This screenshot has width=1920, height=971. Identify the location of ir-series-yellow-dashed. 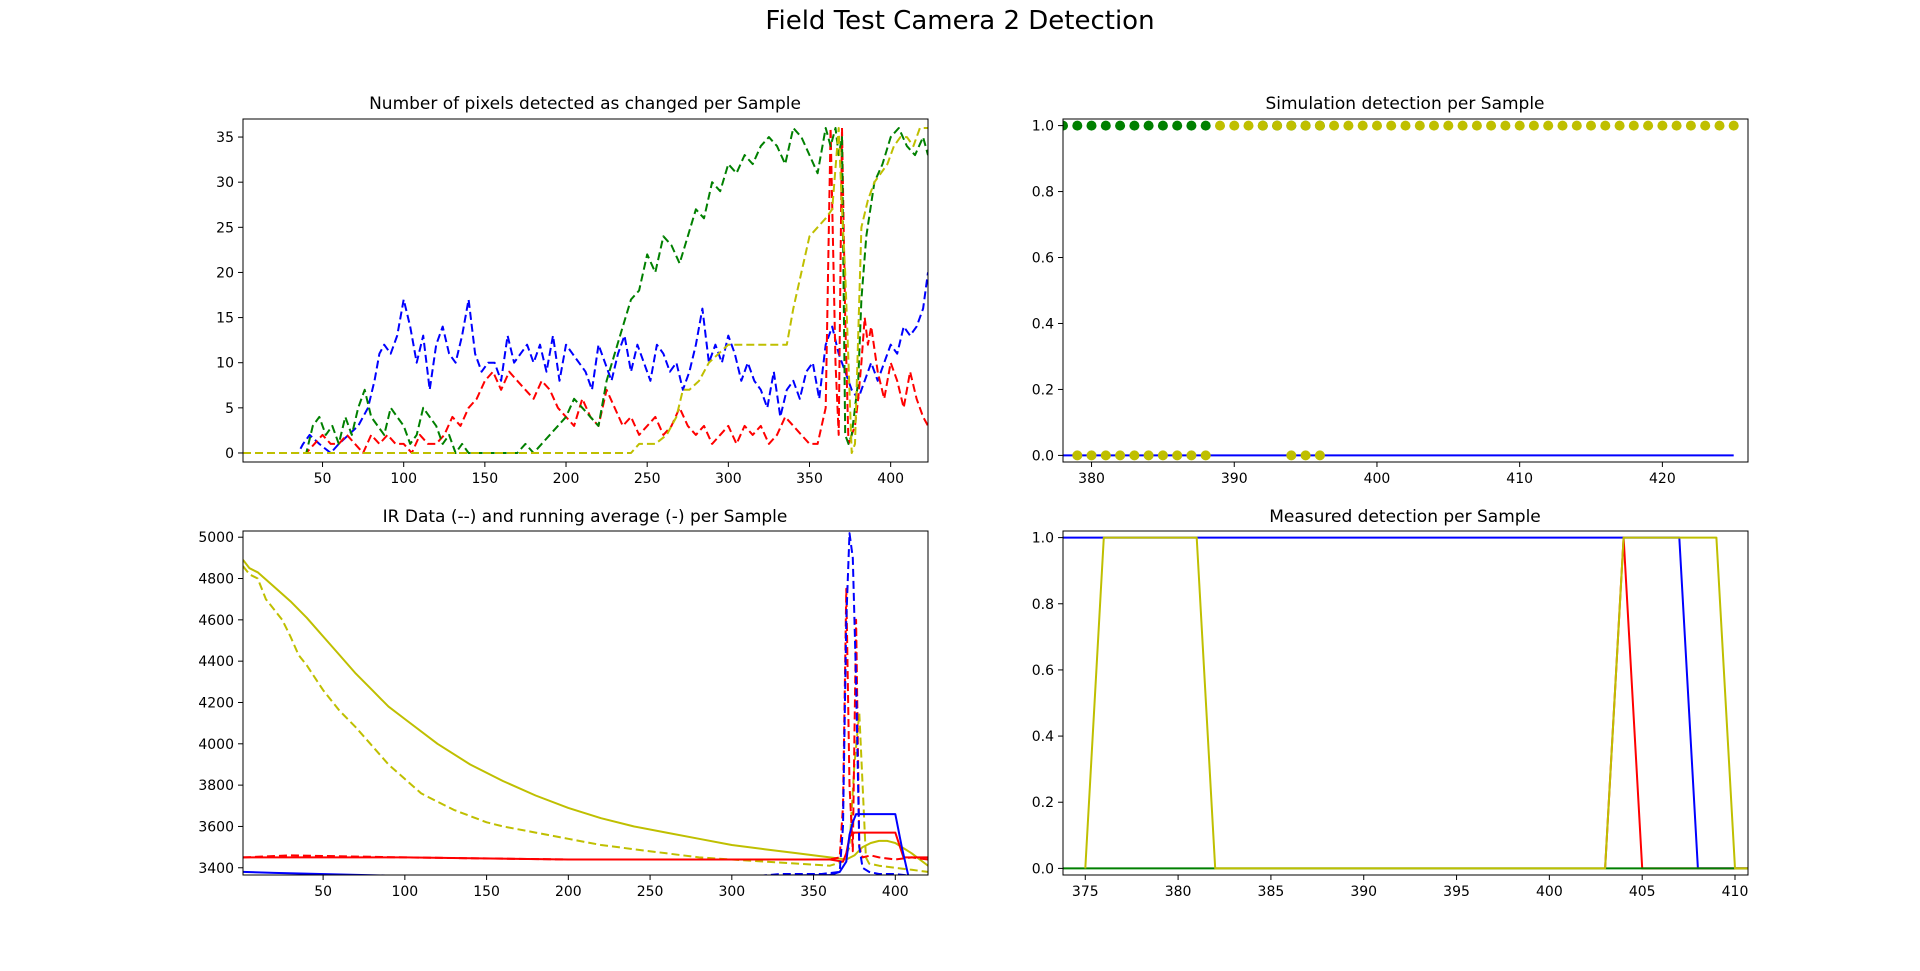
(585, 719).